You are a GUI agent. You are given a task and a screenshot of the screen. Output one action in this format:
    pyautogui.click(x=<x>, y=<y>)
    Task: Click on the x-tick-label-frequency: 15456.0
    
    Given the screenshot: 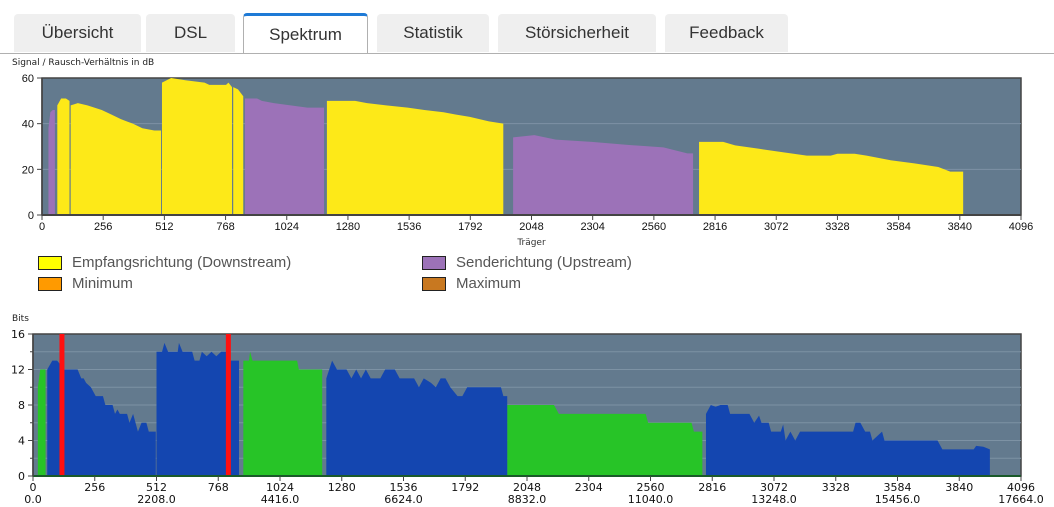 What is the action you would take?
    pyautogui.click(x=898, y=499)
    